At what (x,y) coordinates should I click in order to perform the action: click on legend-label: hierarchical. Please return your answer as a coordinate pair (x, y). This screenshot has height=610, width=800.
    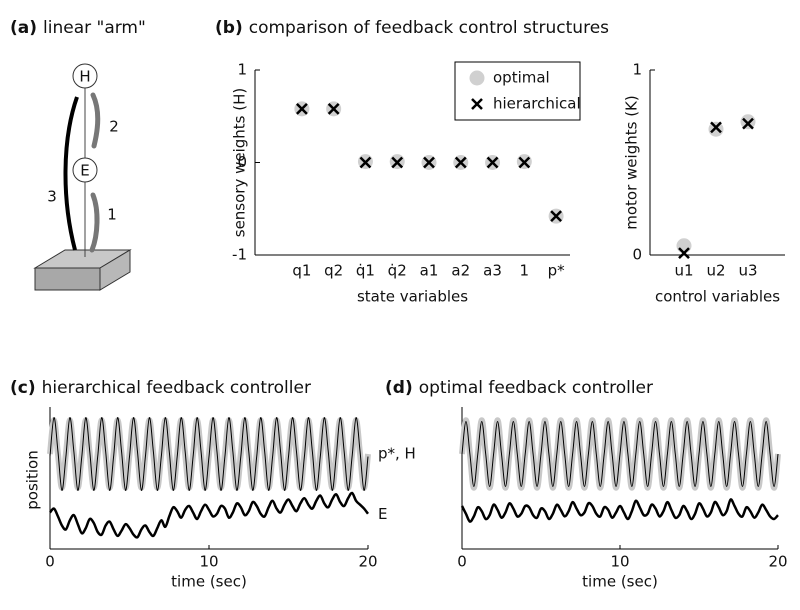
    Looking at the image, I should click on (537, 104).